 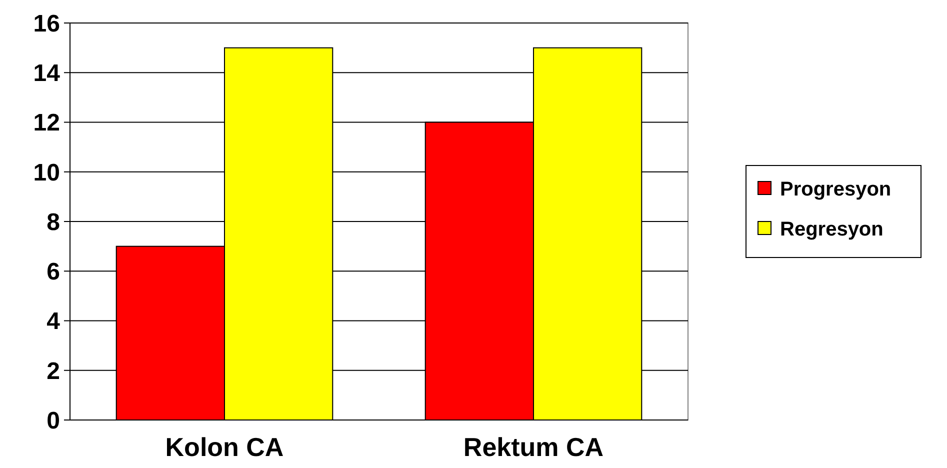 What do you see at coordinates (53, 322) in the screenshot?
I see `y-tick-label: 4` at bounding box center [53, 322].